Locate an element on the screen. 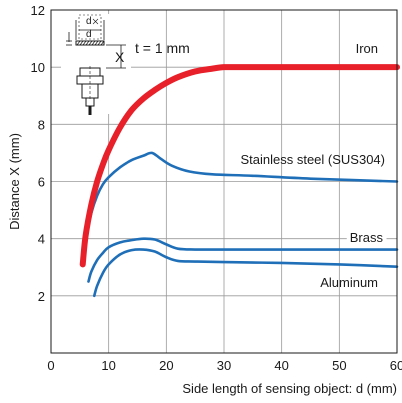 Image resolution: width=402 pixels, height=403 pixels. series-line-aluminum is located at coordinates (245, 273).